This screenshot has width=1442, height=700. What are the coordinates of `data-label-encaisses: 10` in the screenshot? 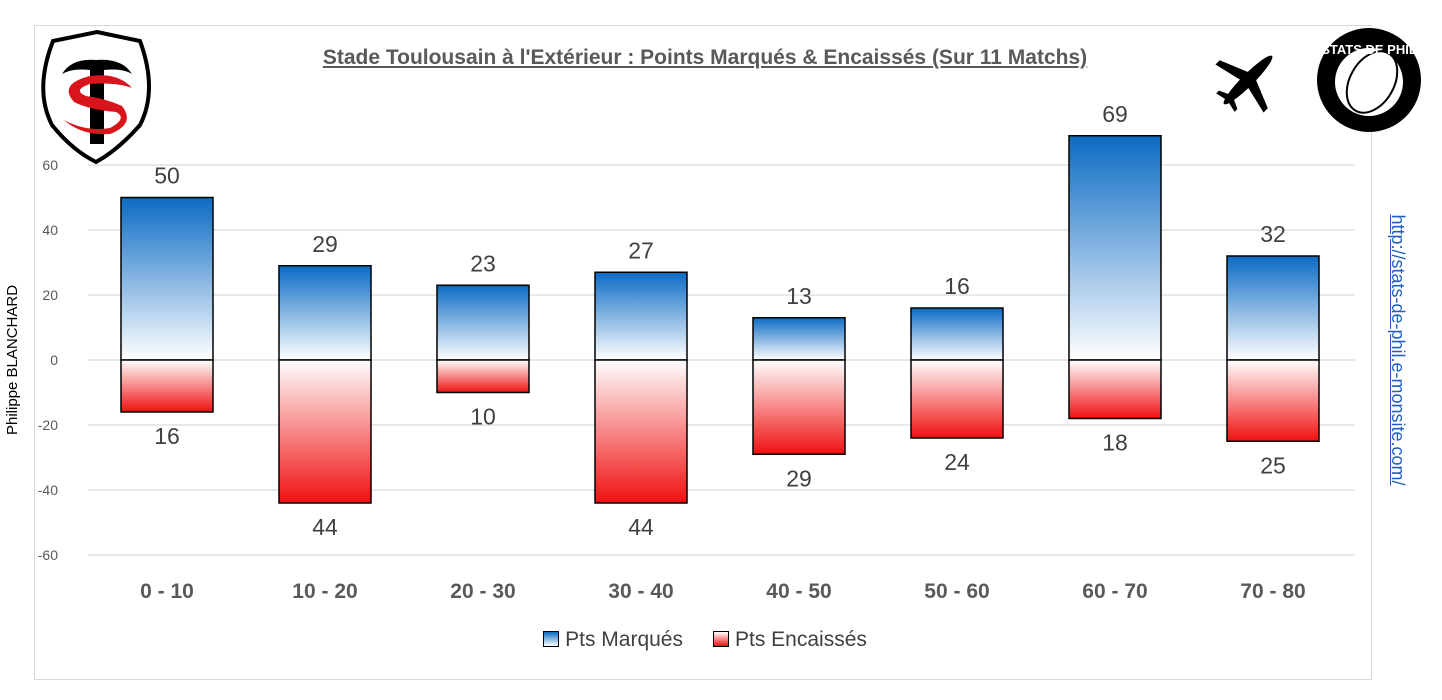 It's located at (483, 417).